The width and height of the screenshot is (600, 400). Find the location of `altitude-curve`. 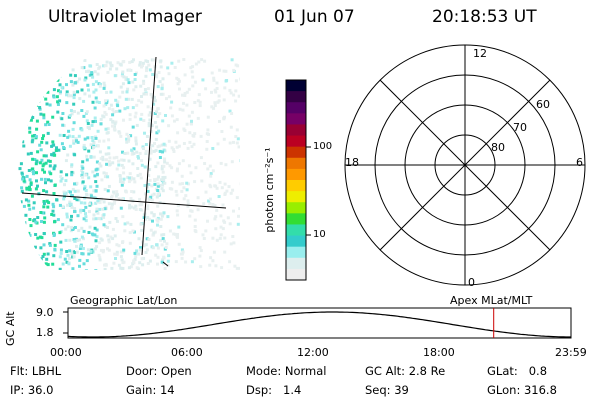

altitude-curve is located at coordinates (319, 324).